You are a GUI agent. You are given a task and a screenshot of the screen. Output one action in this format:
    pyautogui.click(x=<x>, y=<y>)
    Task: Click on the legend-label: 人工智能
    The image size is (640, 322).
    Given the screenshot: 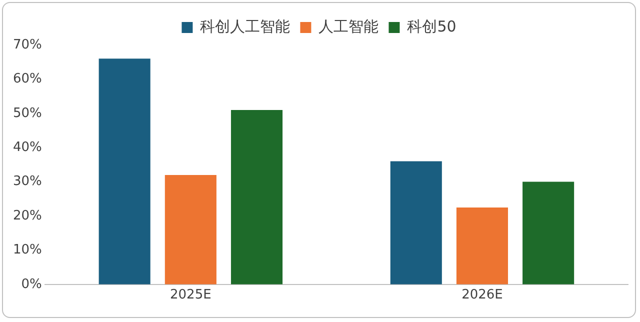 What is the action you would take?
    pyautogui.click(x=348, y=26)
    